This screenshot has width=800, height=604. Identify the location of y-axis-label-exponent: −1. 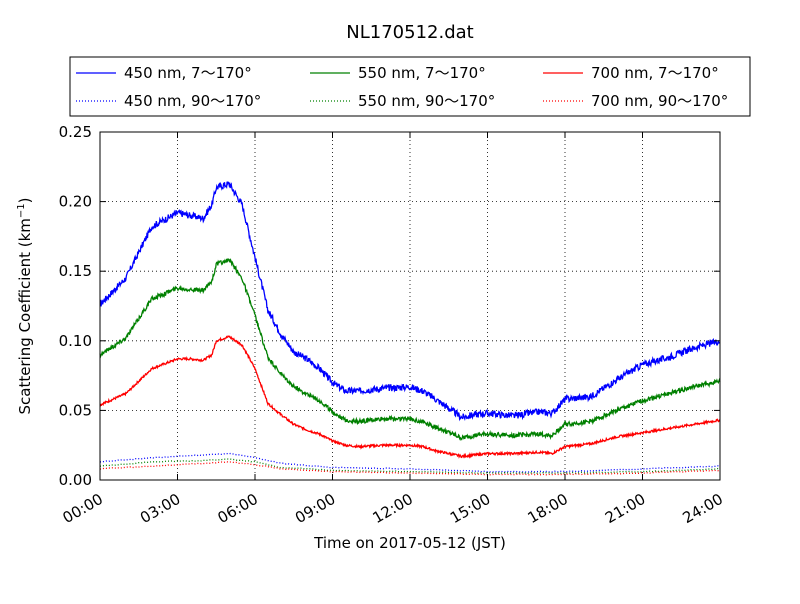
(21, 210).